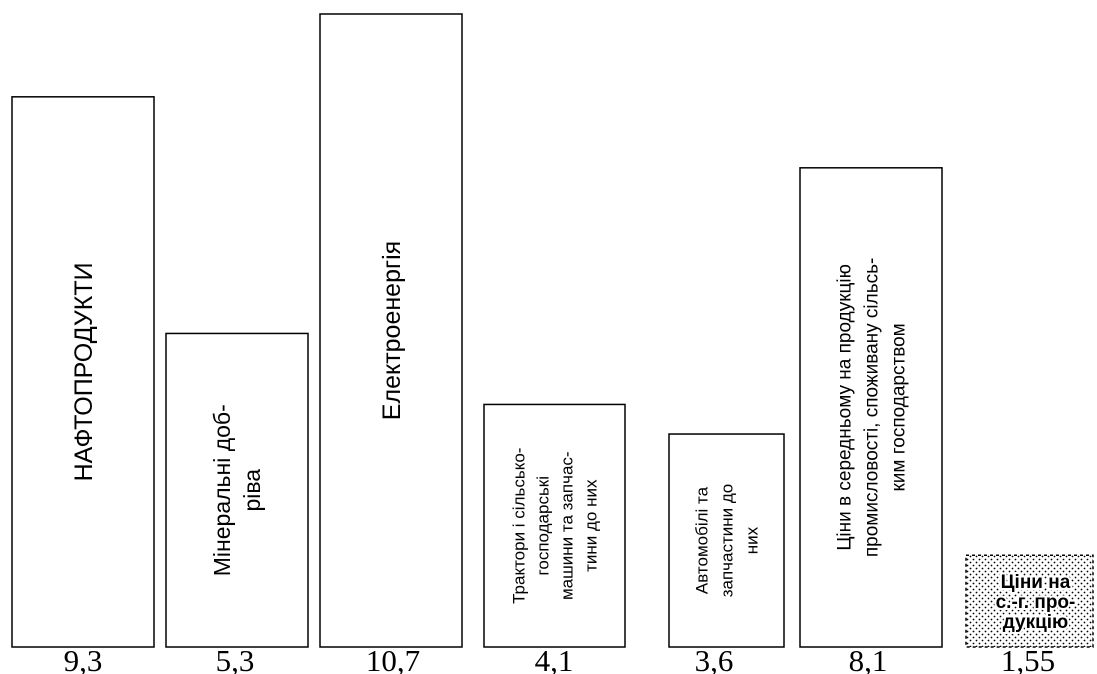  What do you see at coordinates (393, 658) in the screenshot?
I see `value-label-3: 10,7` at bounding box center [393, 658].